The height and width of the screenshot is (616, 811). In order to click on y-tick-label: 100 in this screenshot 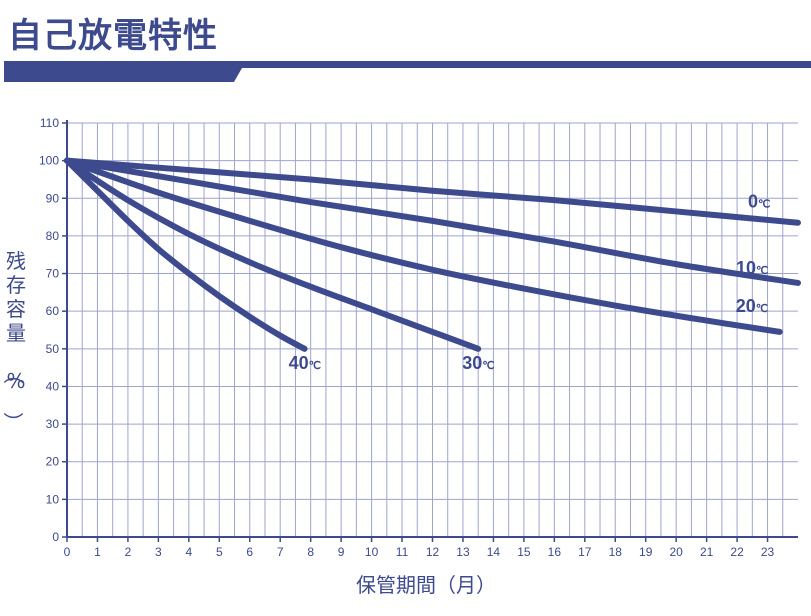, I will do `click(49, 161)`.